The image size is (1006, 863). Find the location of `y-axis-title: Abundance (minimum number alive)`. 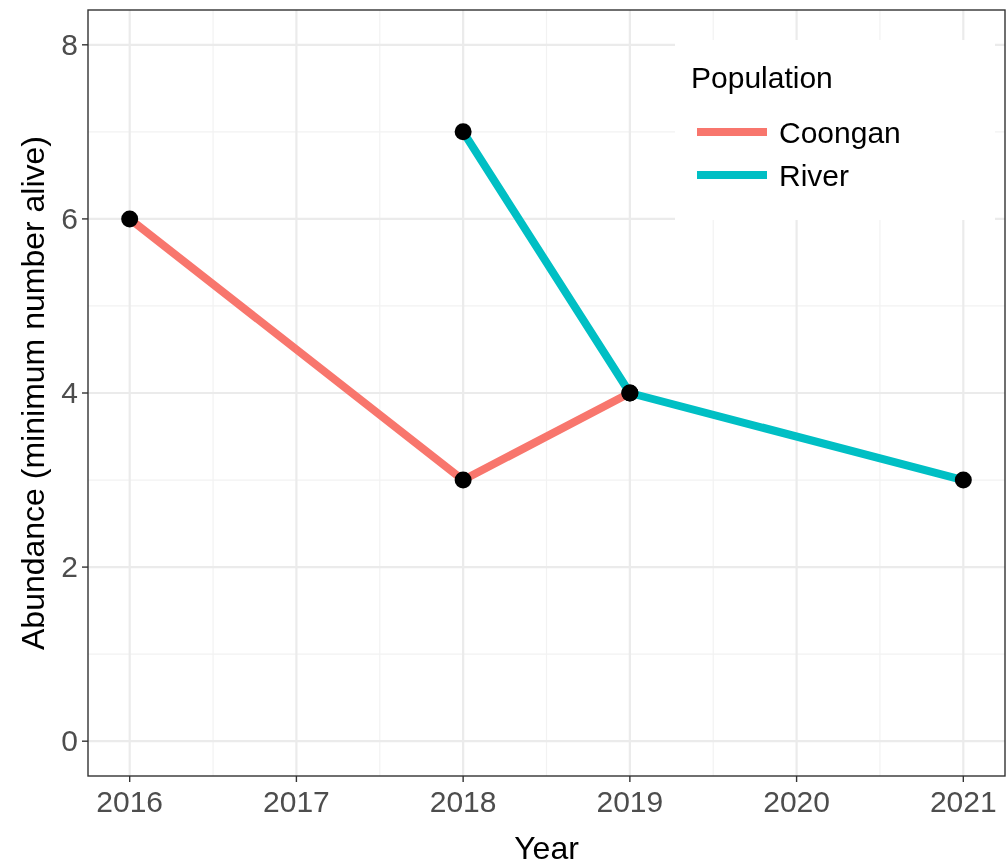

y-axis-title: Abundance (minimum number alive) is located at coordinates (33, 393).